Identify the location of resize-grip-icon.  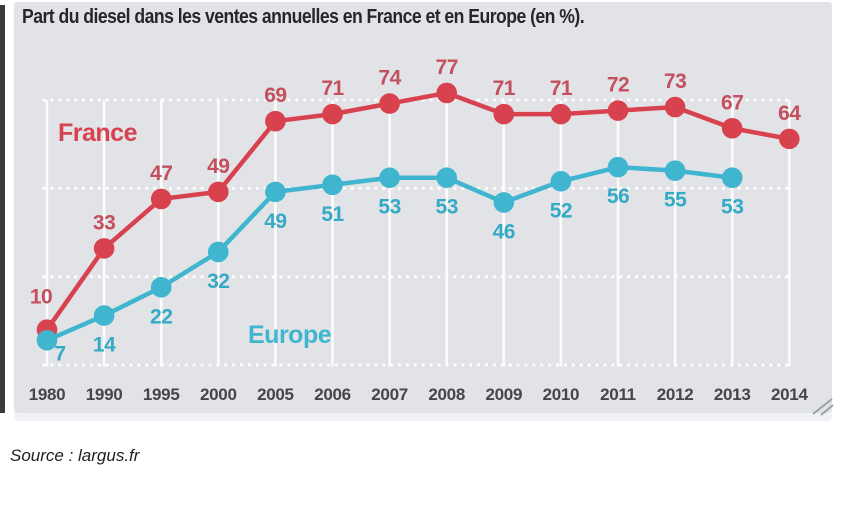
(823, 406).